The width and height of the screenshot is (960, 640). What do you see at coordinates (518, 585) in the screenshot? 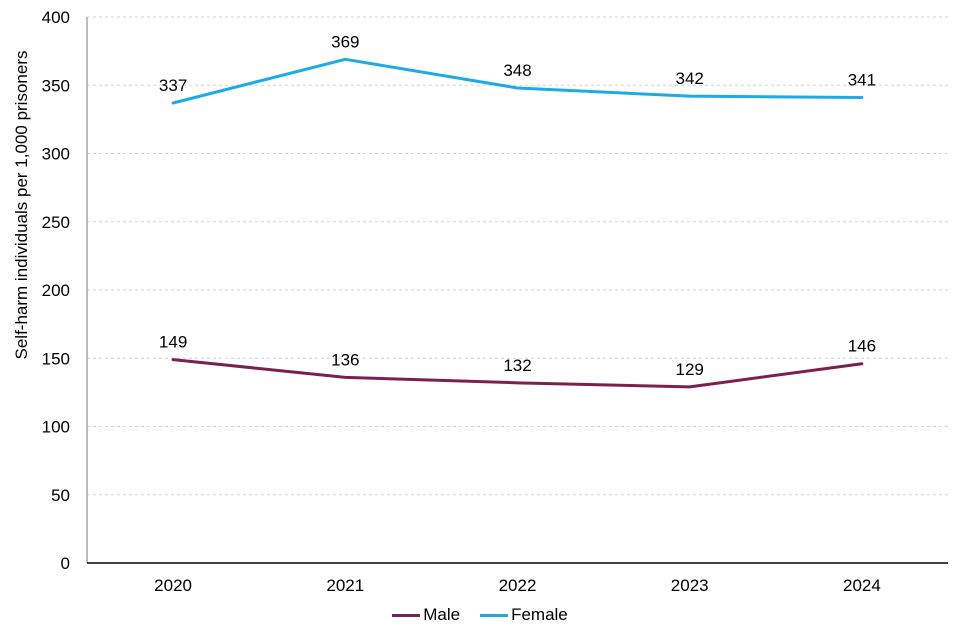
I see `x-tick-label: 2022` at bounding box center [518, 585].